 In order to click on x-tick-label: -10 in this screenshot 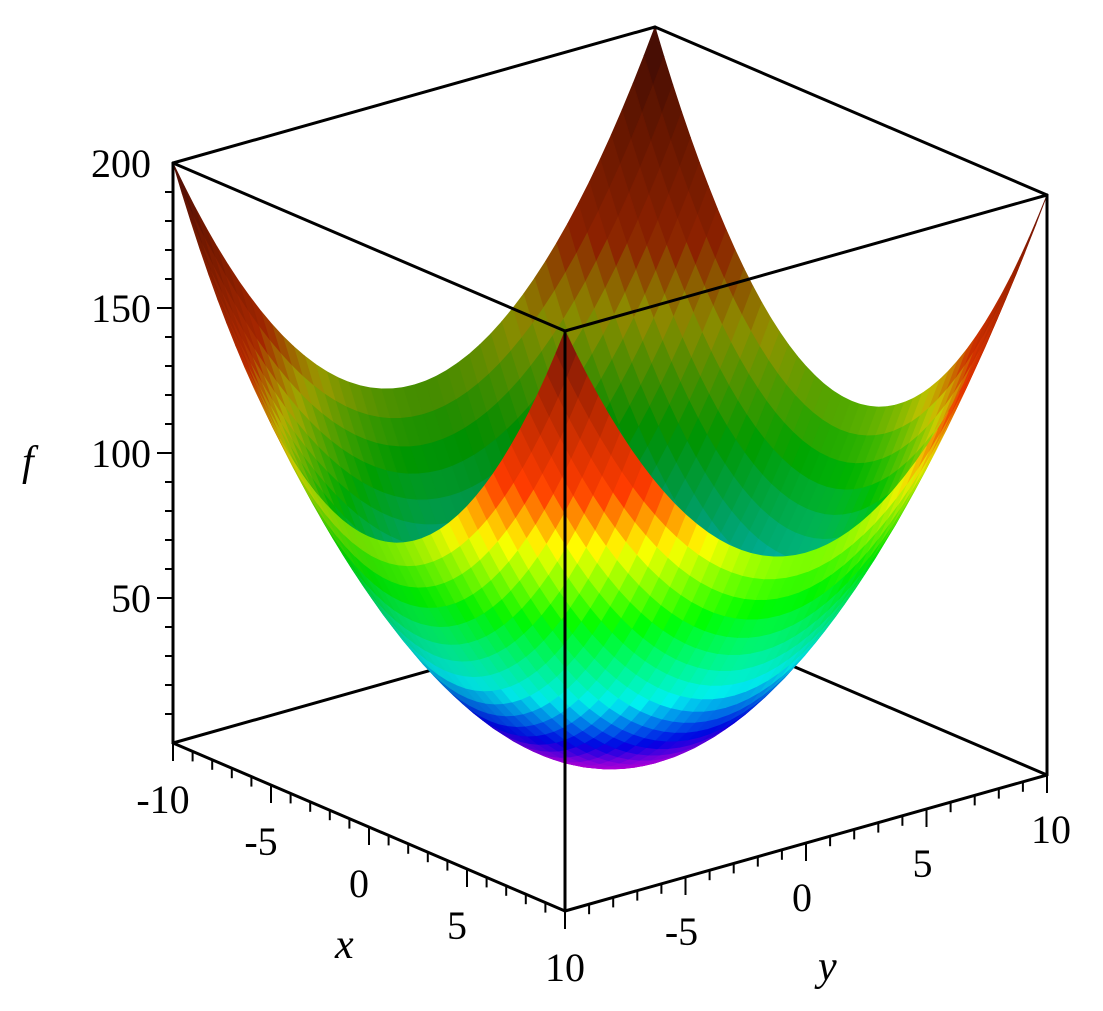, I will do `click(162, 799)`.